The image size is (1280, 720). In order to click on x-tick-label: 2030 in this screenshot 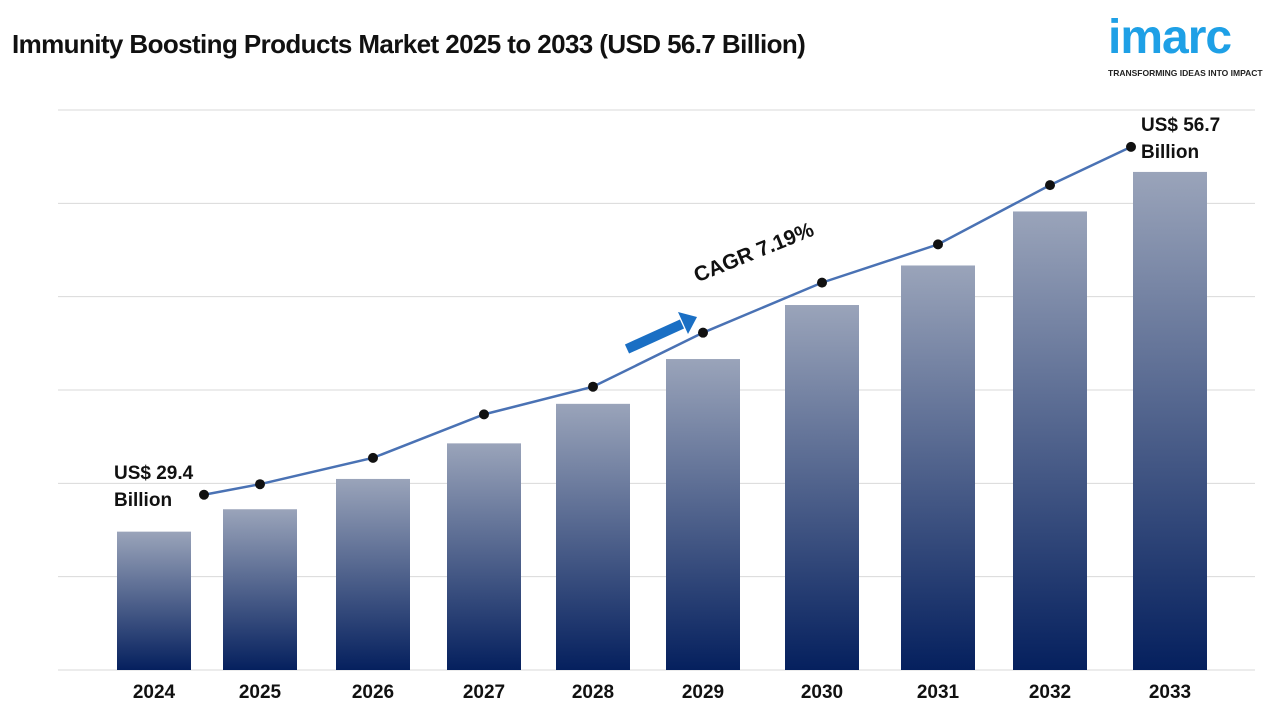, I will do `click(822, 692)`.